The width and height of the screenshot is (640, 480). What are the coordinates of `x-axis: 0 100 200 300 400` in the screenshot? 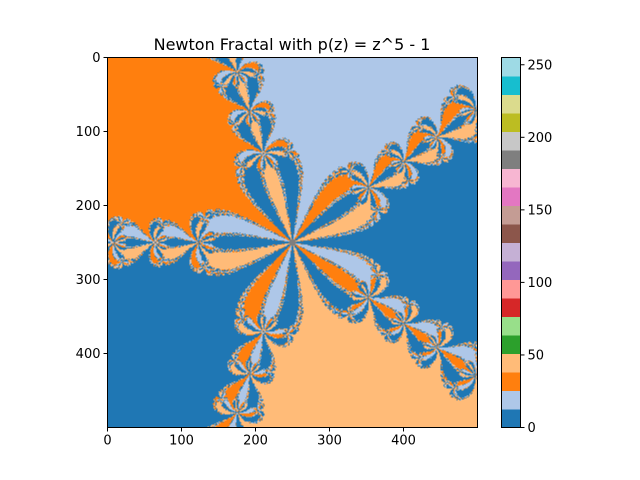 It's located at (259, 438).